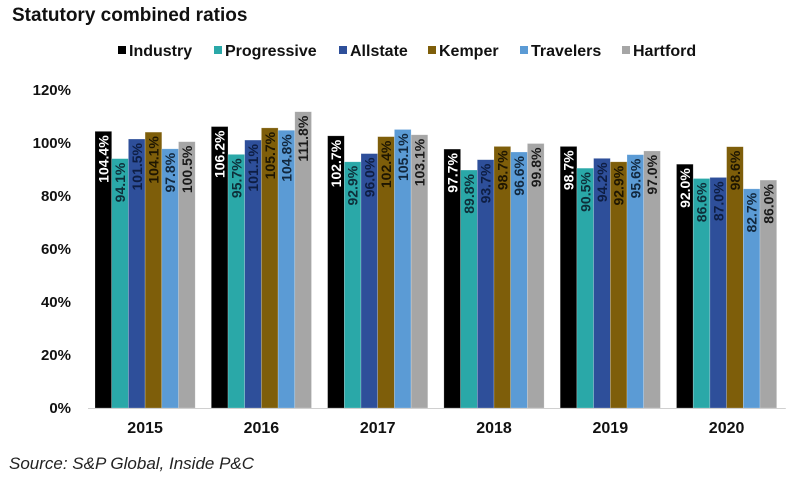 This screenshot has width=800, height=483. Describe the element at coordinates (56, 196) in the screenshot. I see `y-tick-label: 80%` at that location.